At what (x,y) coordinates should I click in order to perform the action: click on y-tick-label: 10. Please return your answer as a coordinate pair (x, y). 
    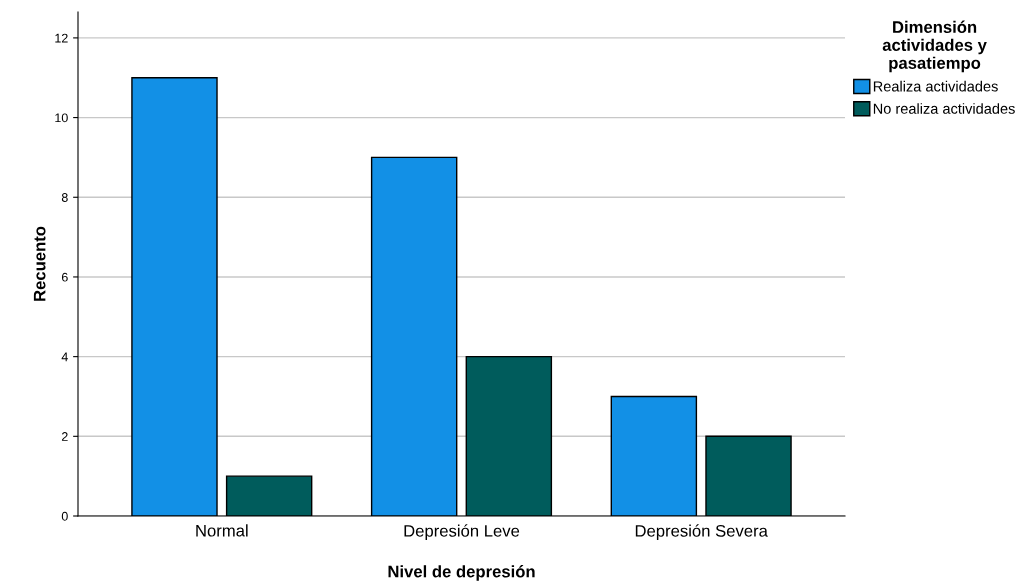
    Looking at the image, I should click on (61, 118).